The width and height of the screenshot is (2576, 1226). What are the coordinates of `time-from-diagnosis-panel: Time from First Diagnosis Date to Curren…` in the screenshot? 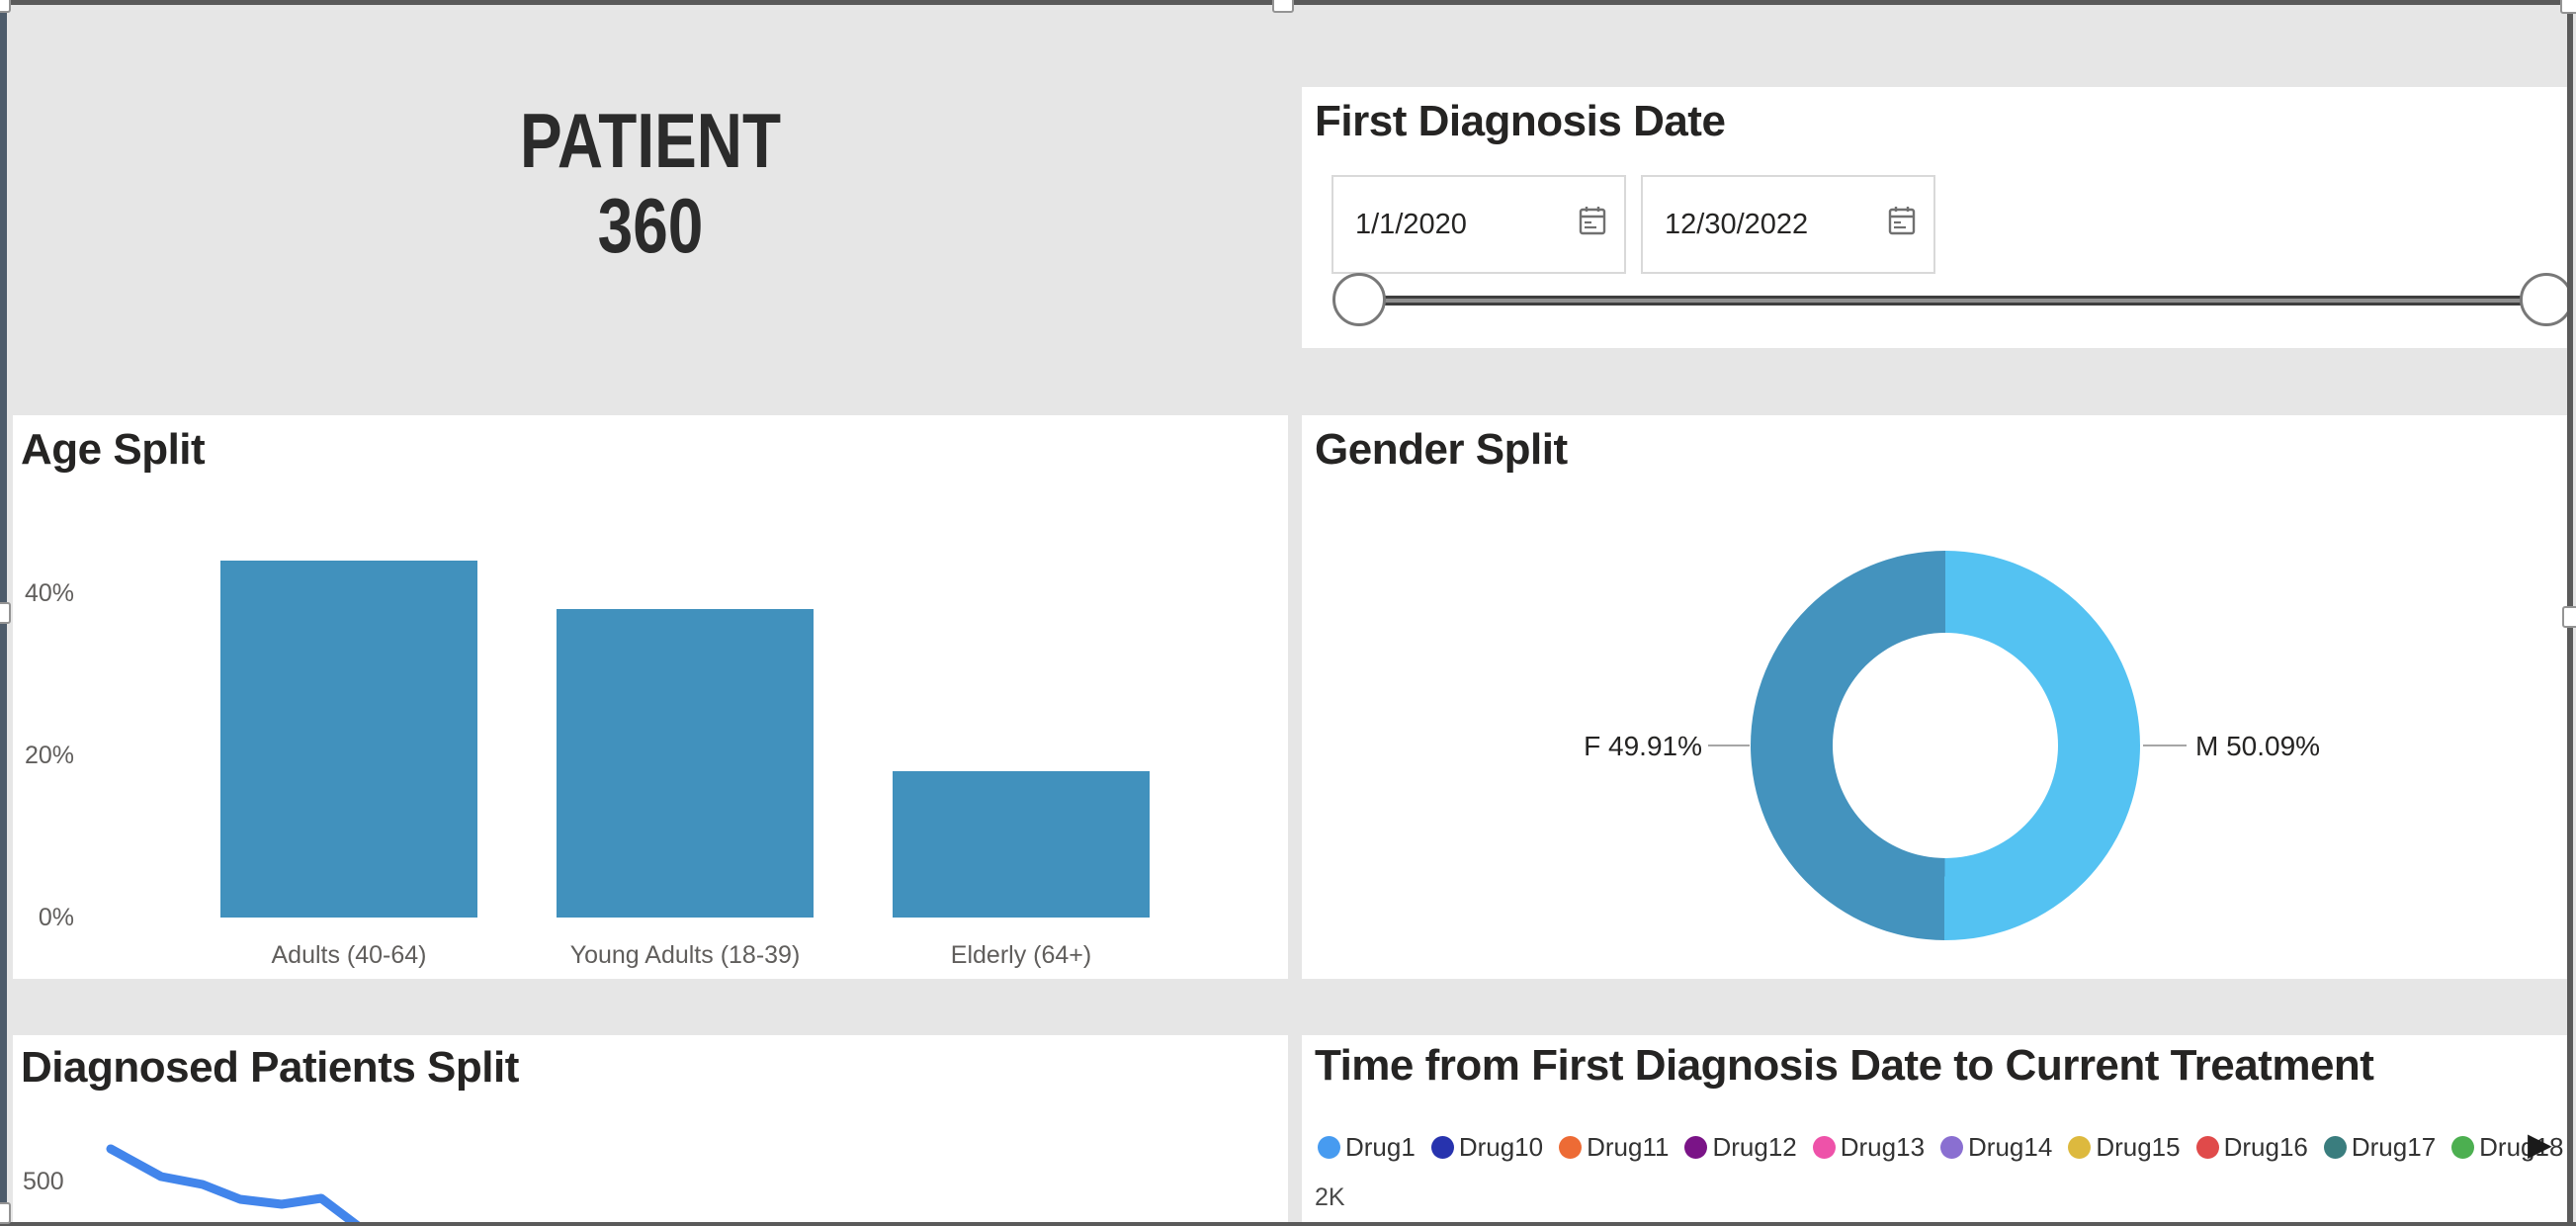 It's located at (1936, 1130).